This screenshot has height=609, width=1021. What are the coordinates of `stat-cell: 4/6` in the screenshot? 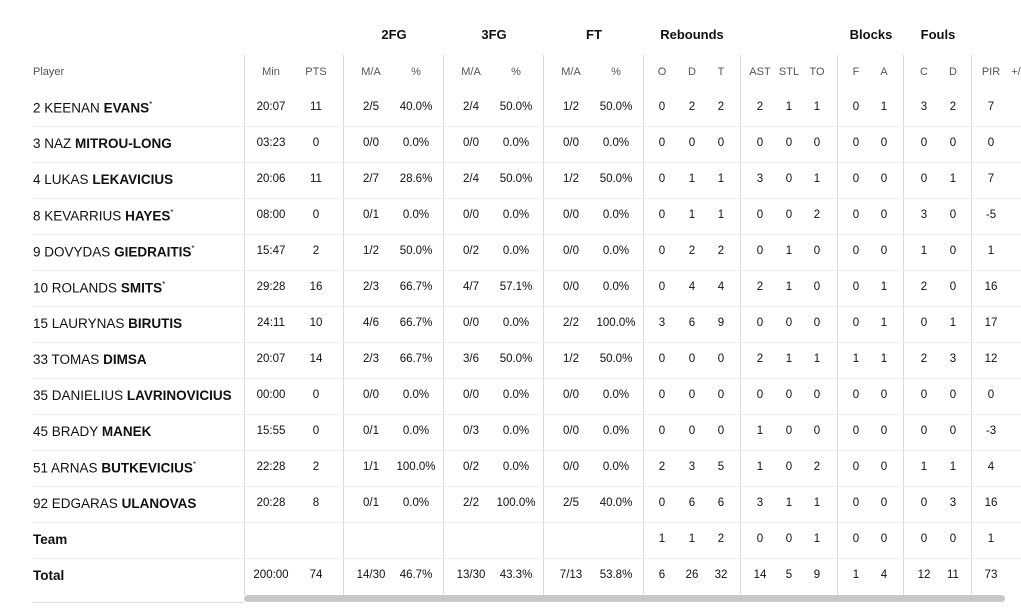 It's located at (371, 323).